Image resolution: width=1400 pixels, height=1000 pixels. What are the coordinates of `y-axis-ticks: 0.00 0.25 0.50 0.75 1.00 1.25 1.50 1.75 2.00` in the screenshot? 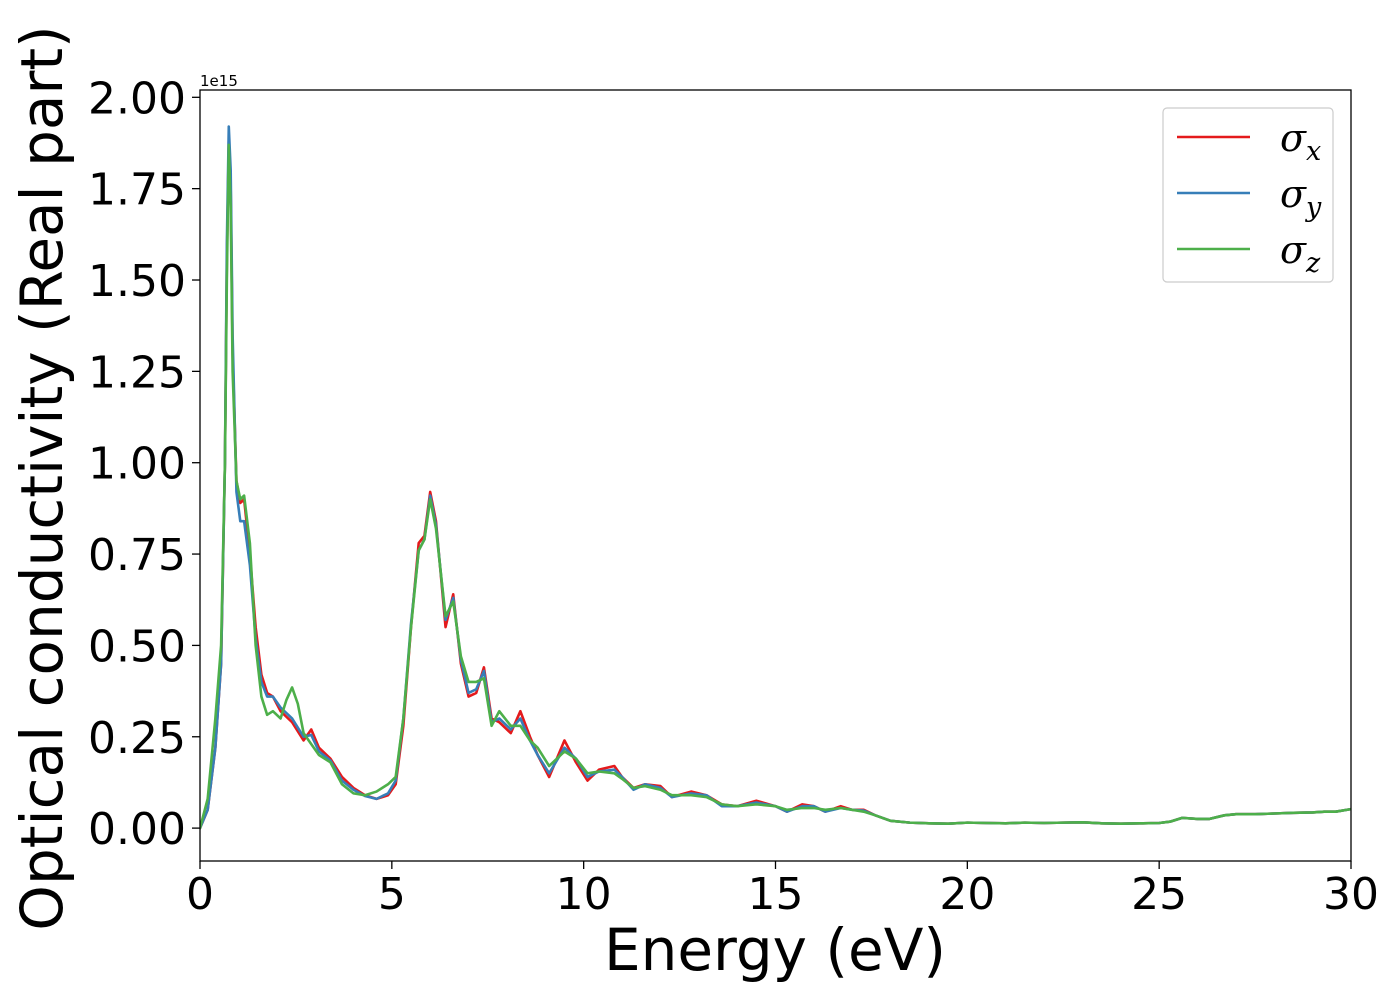 It's located at (144, 464).